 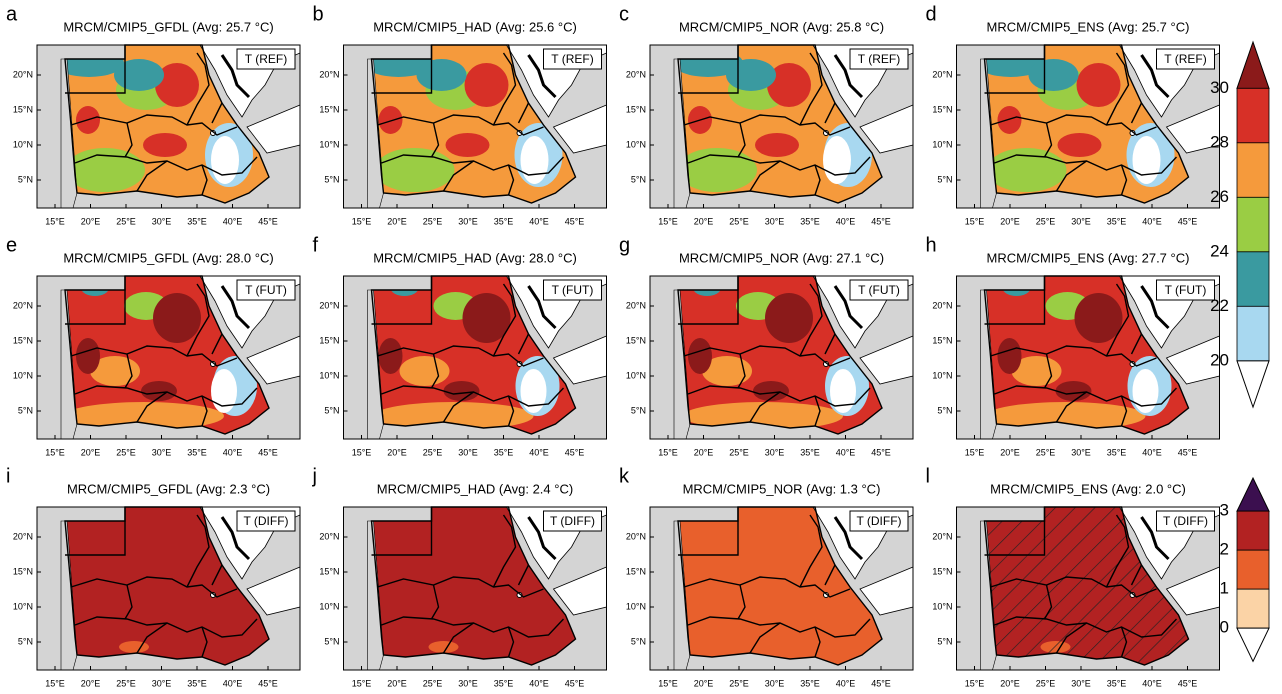 What do you see at coordinates (781, 257) in the screenshot?
I see `panel-title: MRCM/CMIP5_NOR (Avg: 27.1 °C)` at bounding box center [781, 257].